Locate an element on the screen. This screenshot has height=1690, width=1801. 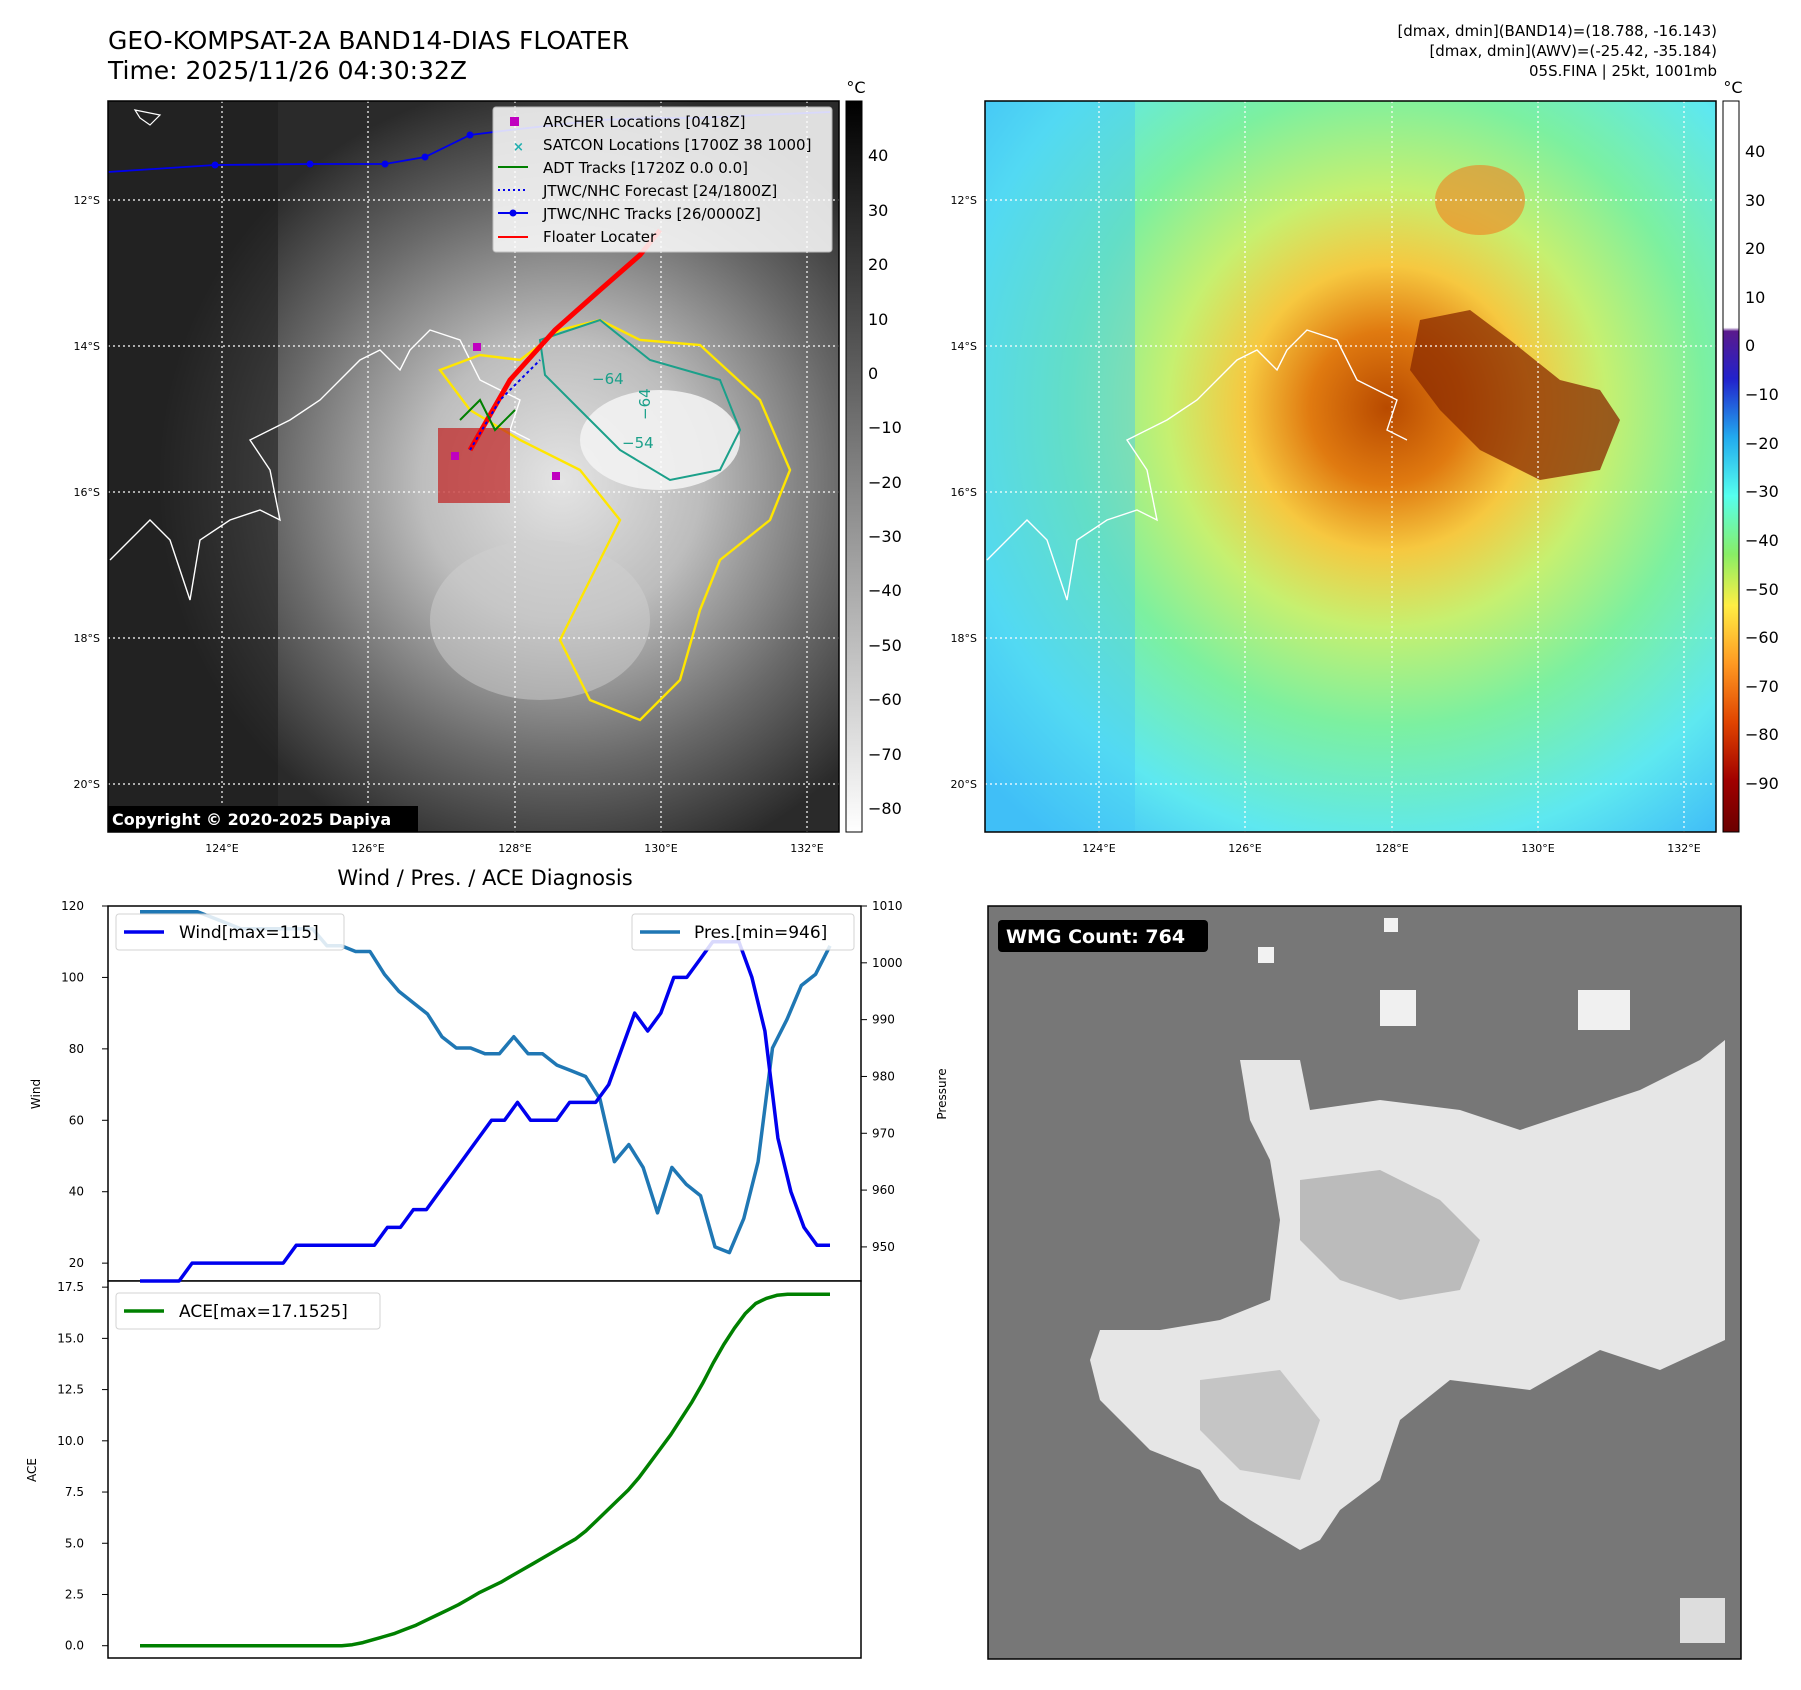
ace-legend-label: ACE[max=17.1525] is located at coordinates (263, 1312).